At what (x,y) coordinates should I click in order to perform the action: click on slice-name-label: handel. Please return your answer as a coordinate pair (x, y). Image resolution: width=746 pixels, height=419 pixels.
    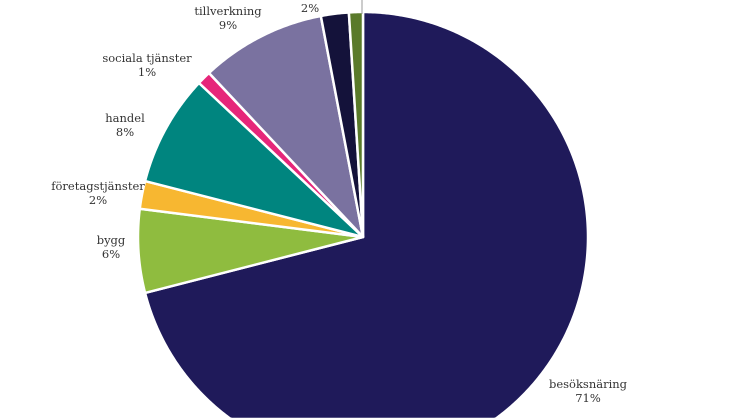
    Looking at the image, I should click on (125, 118).